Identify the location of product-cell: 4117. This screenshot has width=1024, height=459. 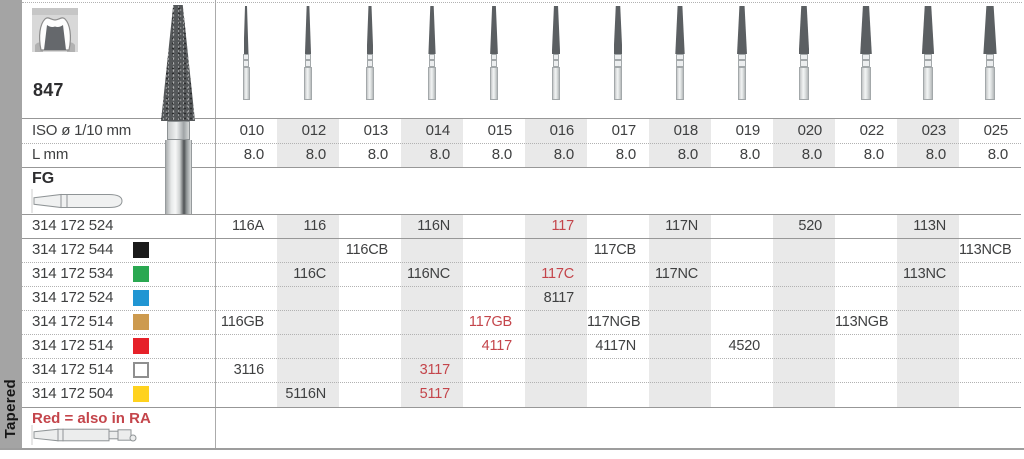
(497, 346).